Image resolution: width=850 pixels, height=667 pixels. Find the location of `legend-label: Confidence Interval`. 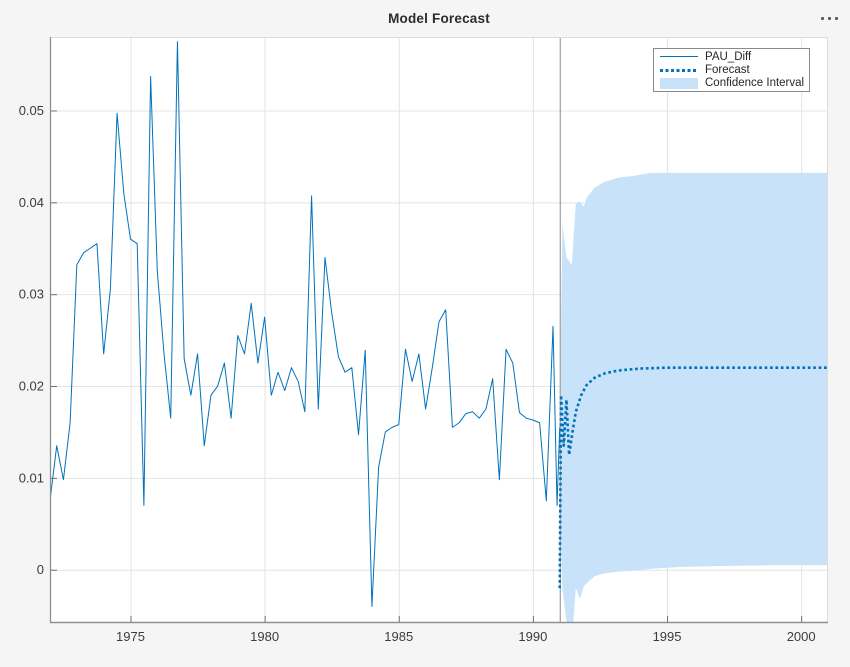

legend-label: Confidence Interval is located at coordinates (755, 83).